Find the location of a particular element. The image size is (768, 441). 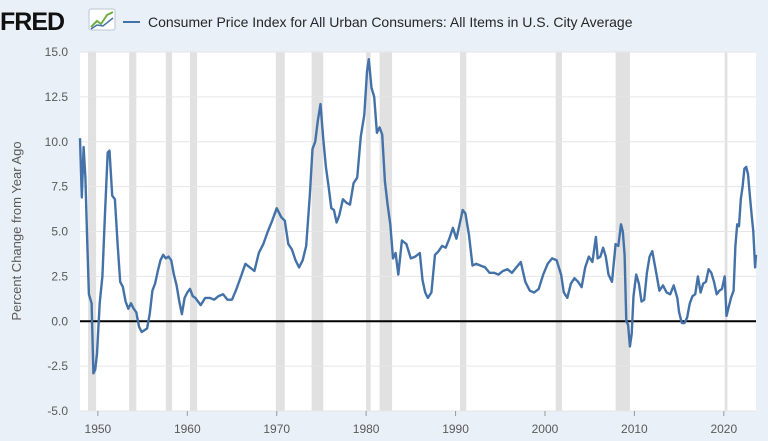

x-tick-label: 1990 is located at coordinates (455, 429).